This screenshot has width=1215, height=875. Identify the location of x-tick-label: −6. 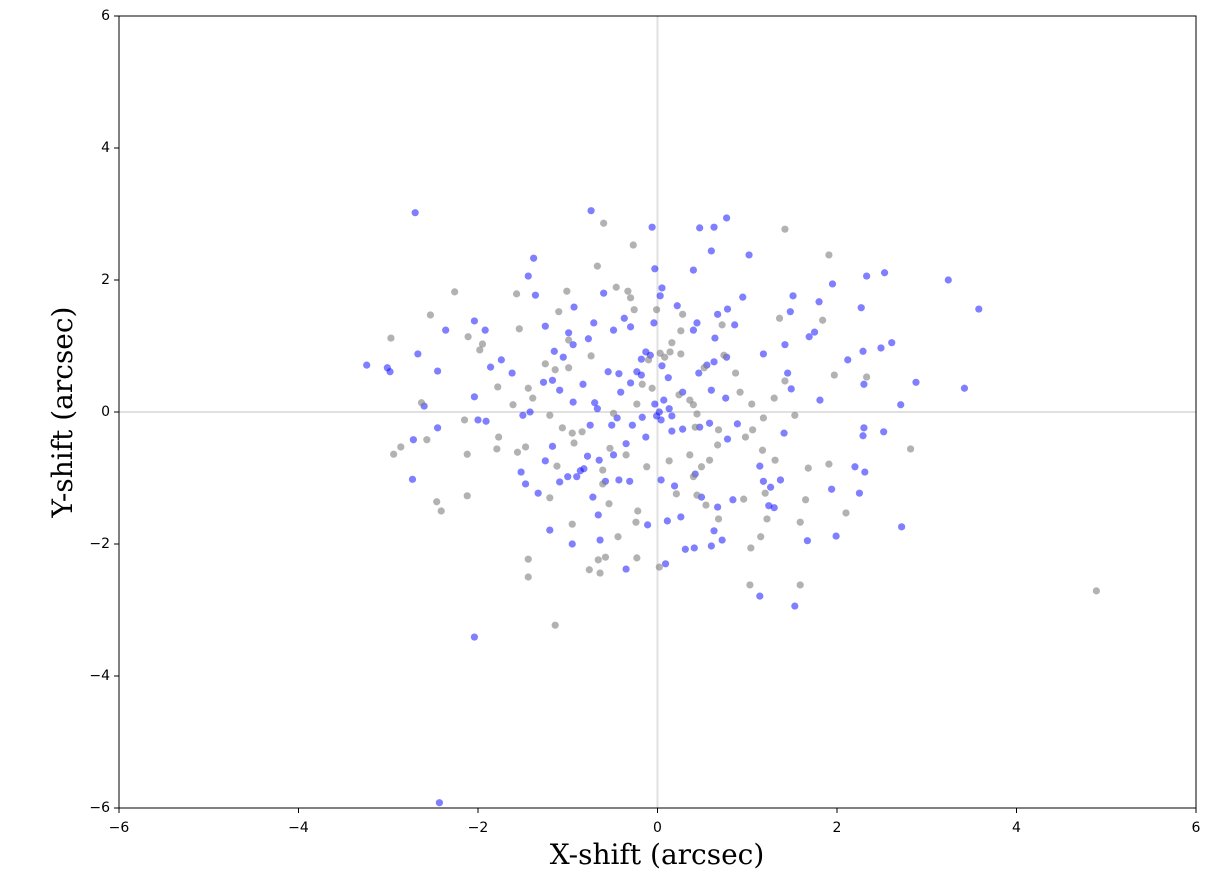
(119, 828).